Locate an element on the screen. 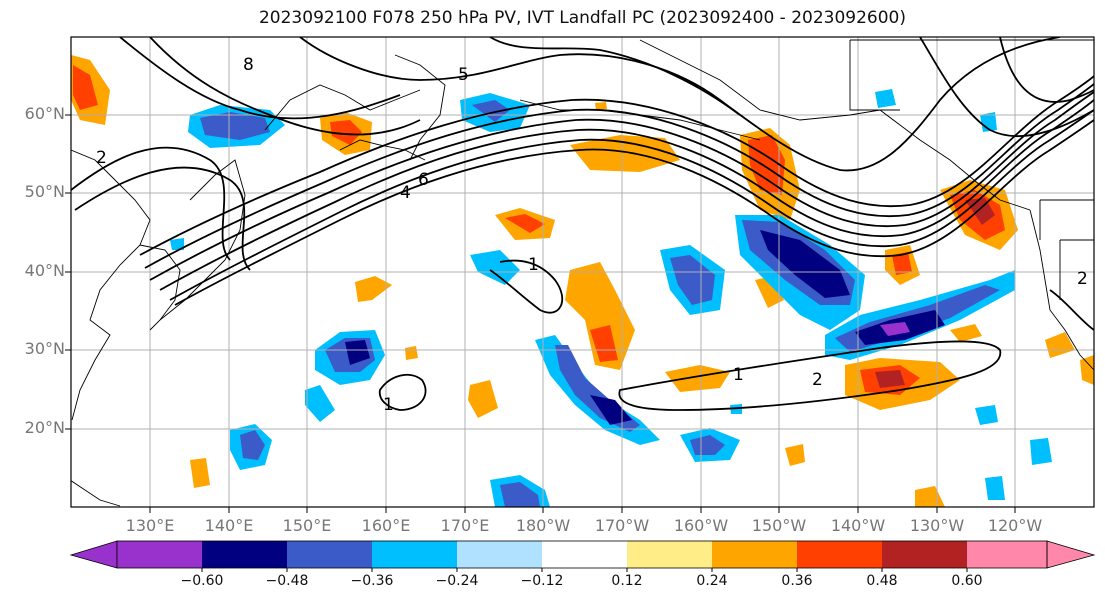  lon-label: 140°E is located at coordinates (229, 525).